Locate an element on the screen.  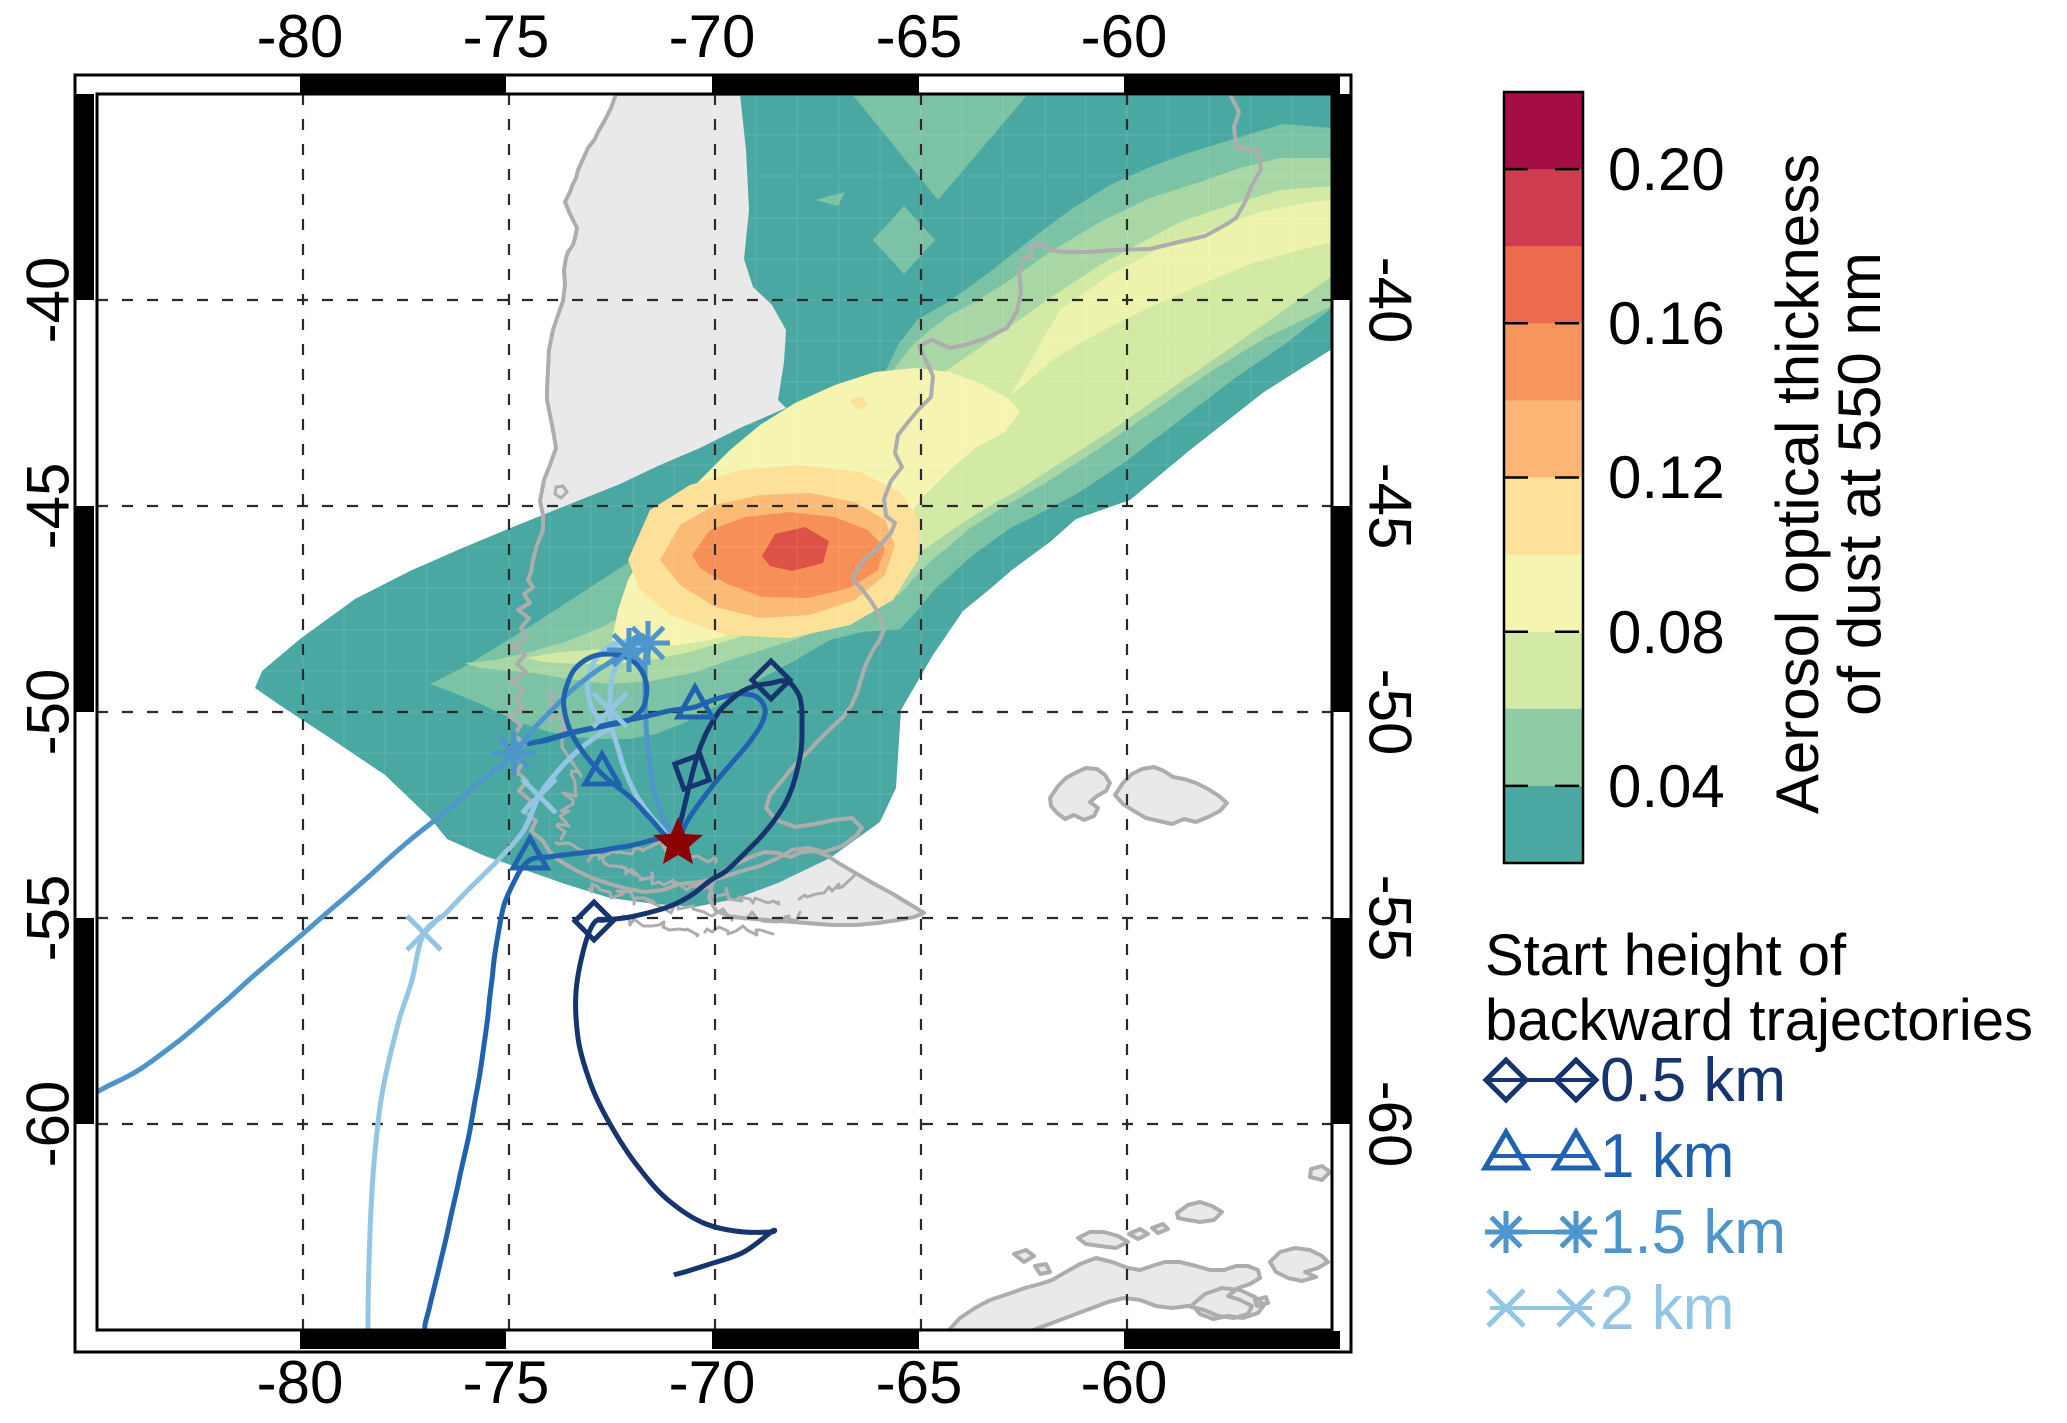
svg-text: 0.12 is located at coordinates (1666, 477).